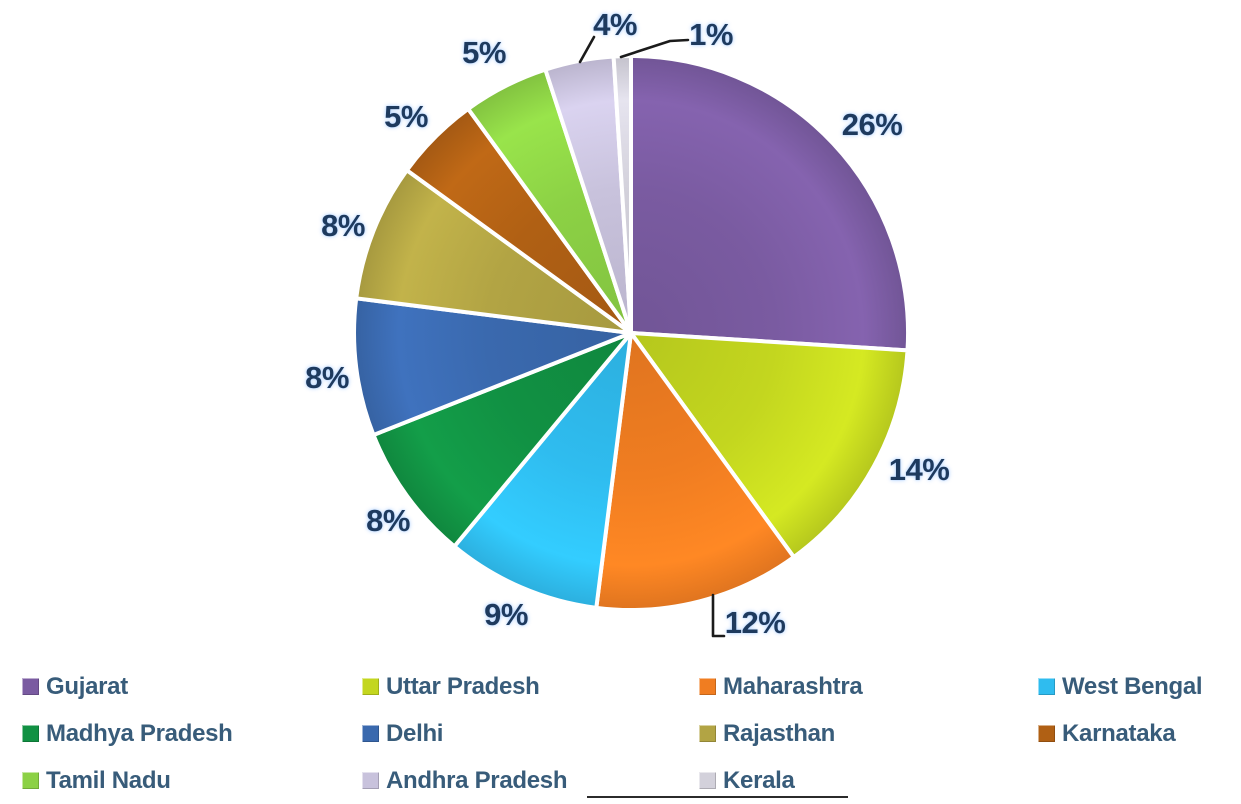  I want to click on legend-item-west-bengal: West Bengal, so click(1139, 686).